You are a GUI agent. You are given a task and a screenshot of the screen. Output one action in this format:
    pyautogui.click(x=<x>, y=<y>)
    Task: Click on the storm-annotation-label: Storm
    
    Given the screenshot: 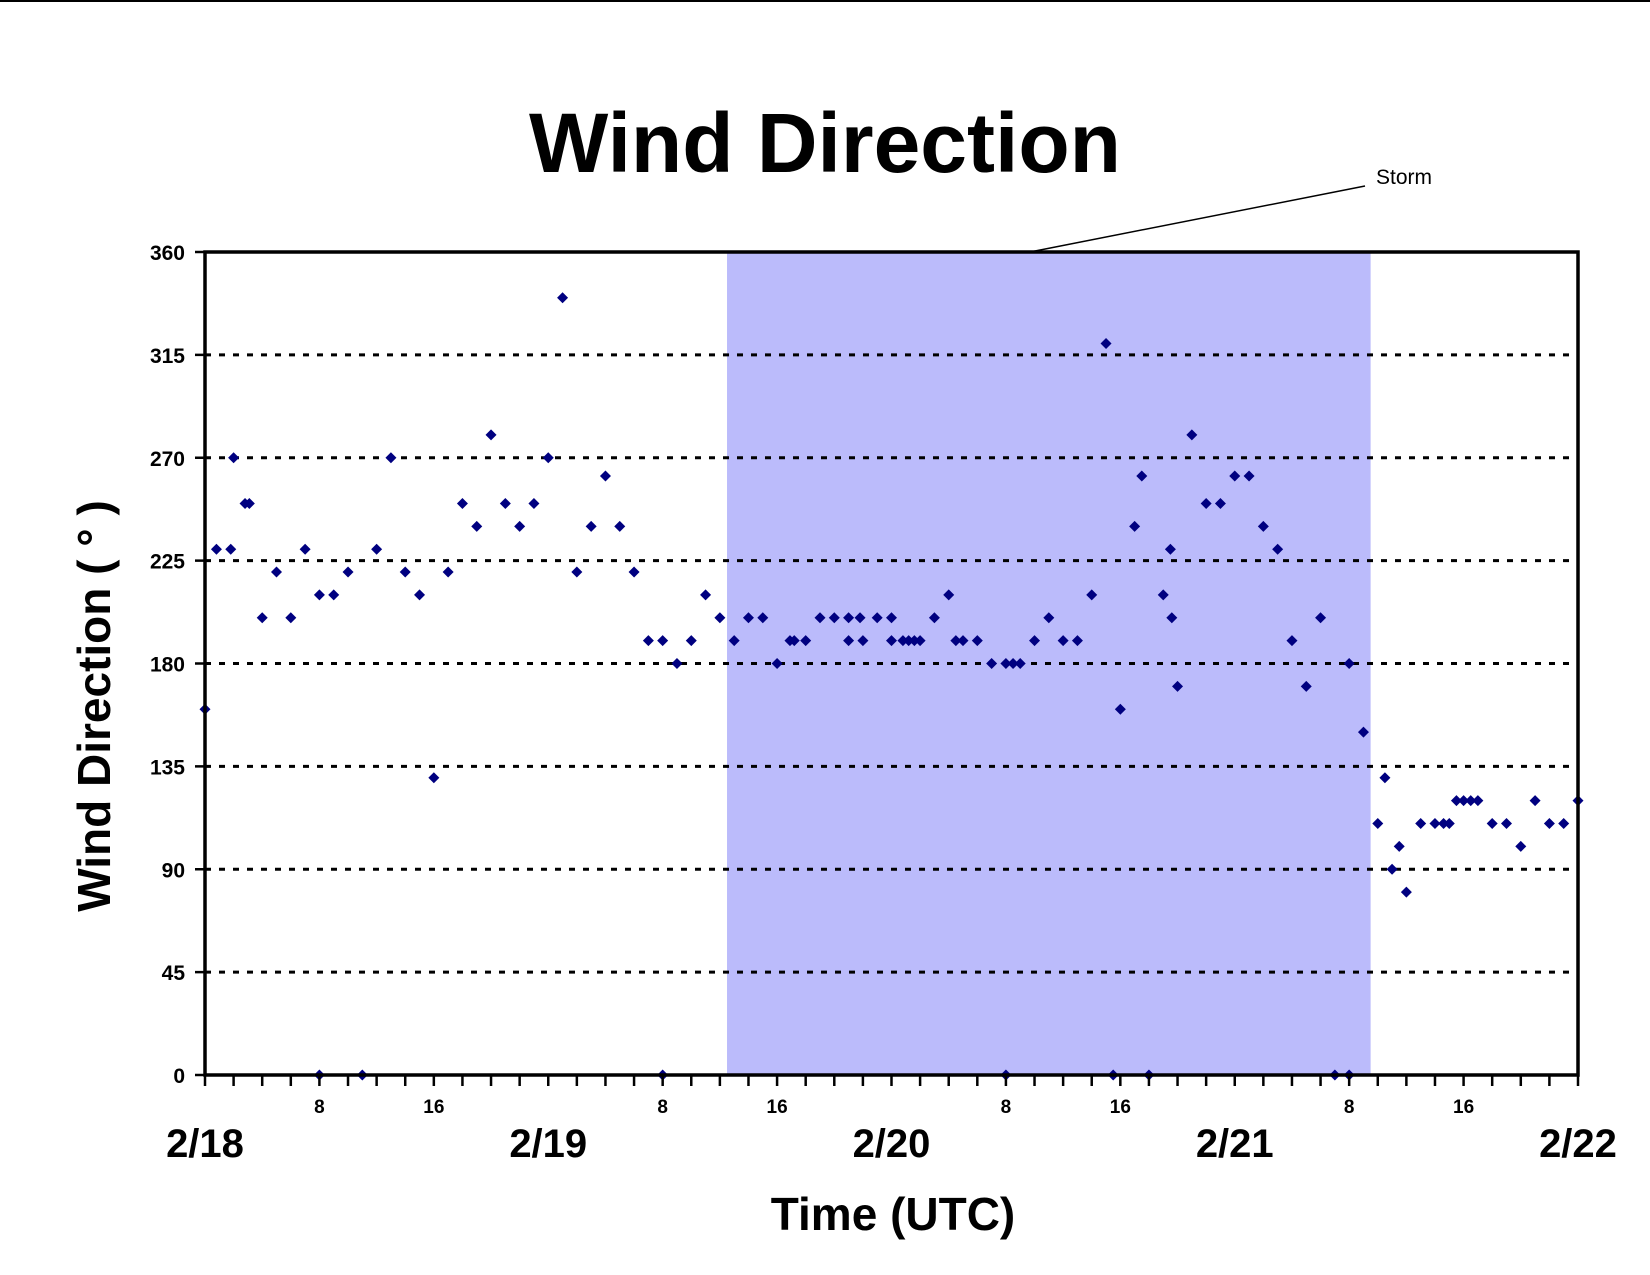 What is the action you would take?
    pyautogui.click(x=1404, y=177)
    